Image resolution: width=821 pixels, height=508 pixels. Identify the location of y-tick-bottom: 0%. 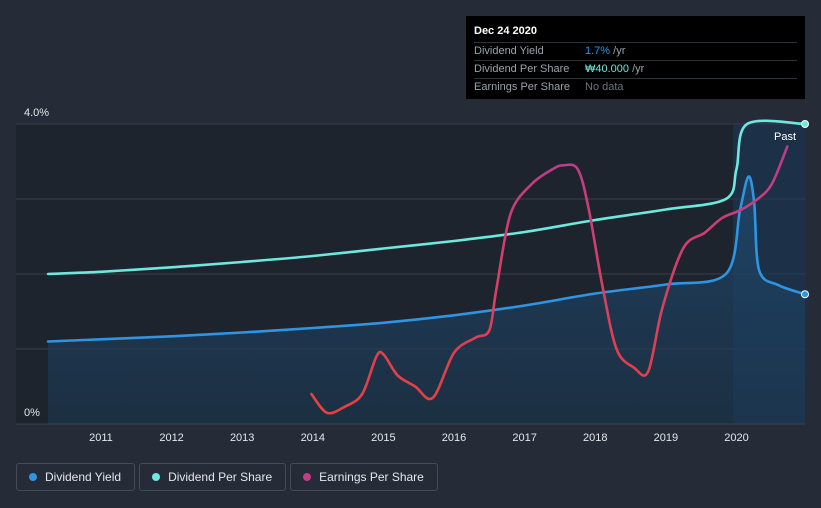
(32, 413).